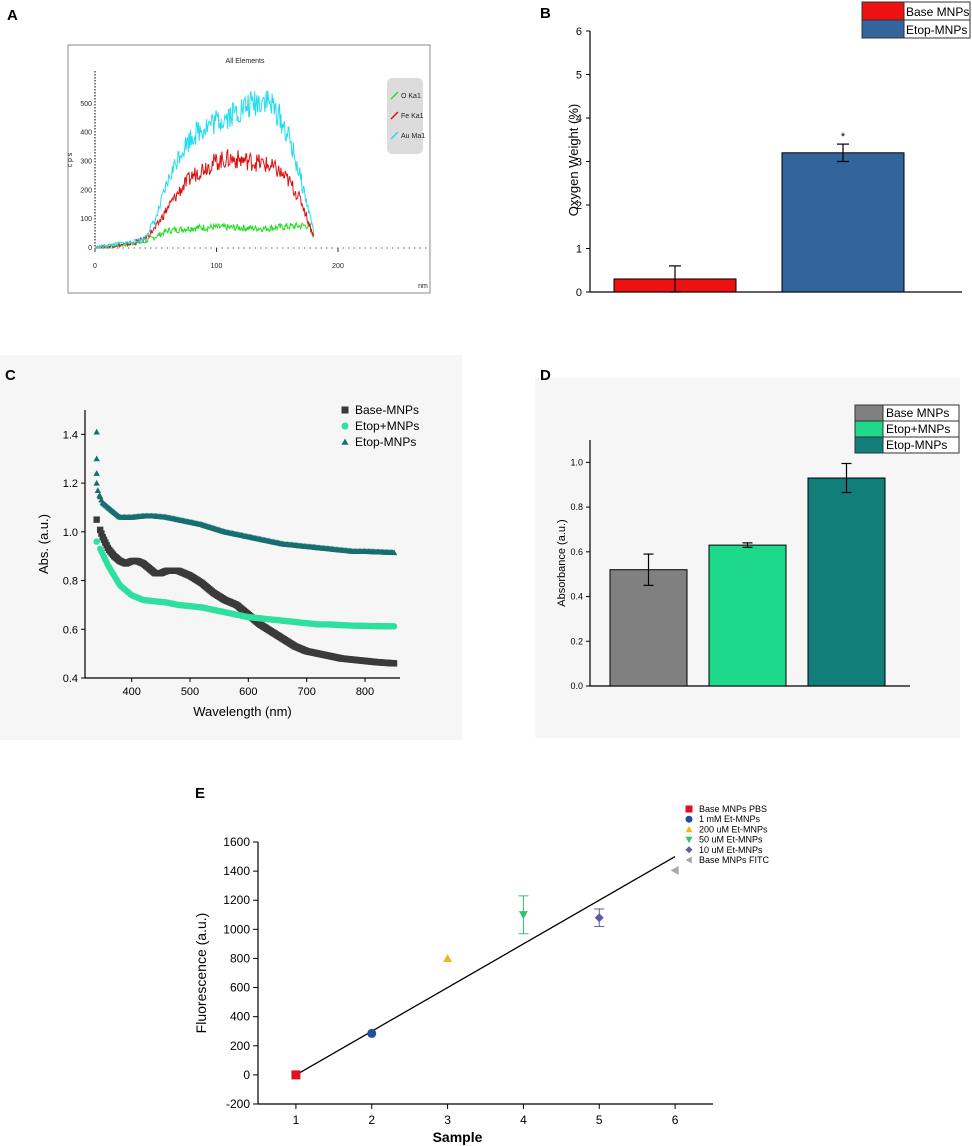 This screenshot has width=972, height=1146. What do you see at coordinates (385, 442) in the screenshot?
I see `panel-c-legend-label: Etop-MNPs` at bounding box center [385, 442].